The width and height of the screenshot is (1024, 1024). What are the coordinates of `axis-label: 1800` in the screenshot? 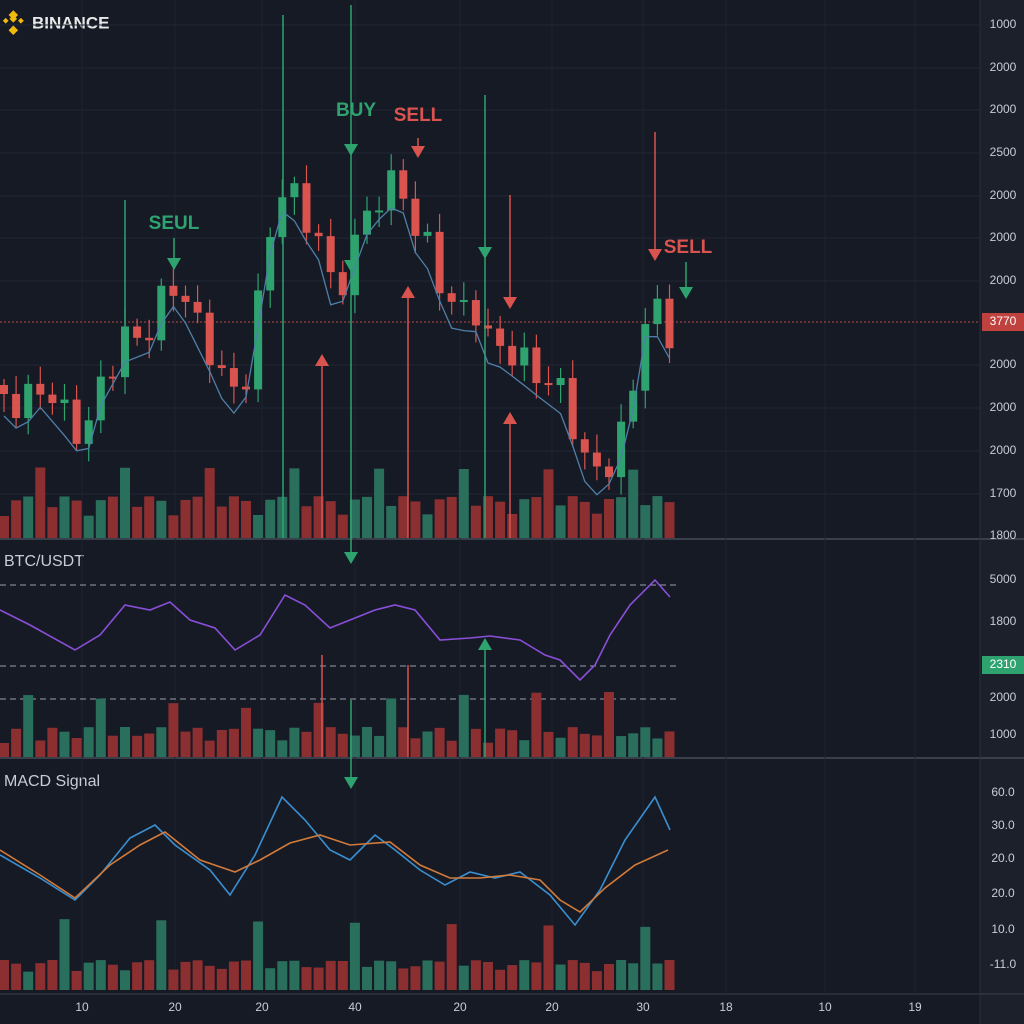 It's located at (1003, 535).